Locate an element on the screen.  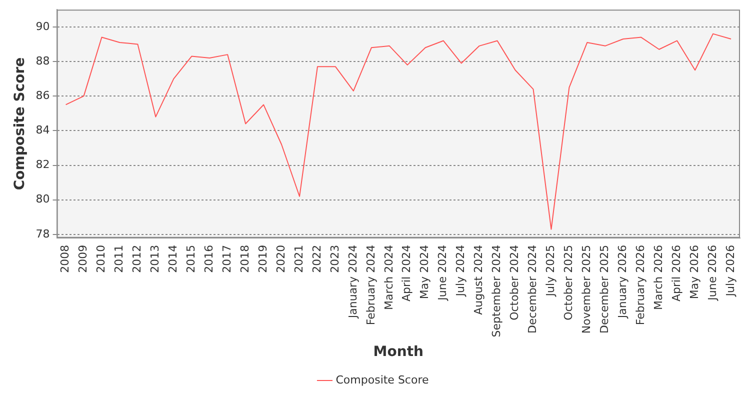
y-tick-label: 88 is located at coordinates (43, 61).